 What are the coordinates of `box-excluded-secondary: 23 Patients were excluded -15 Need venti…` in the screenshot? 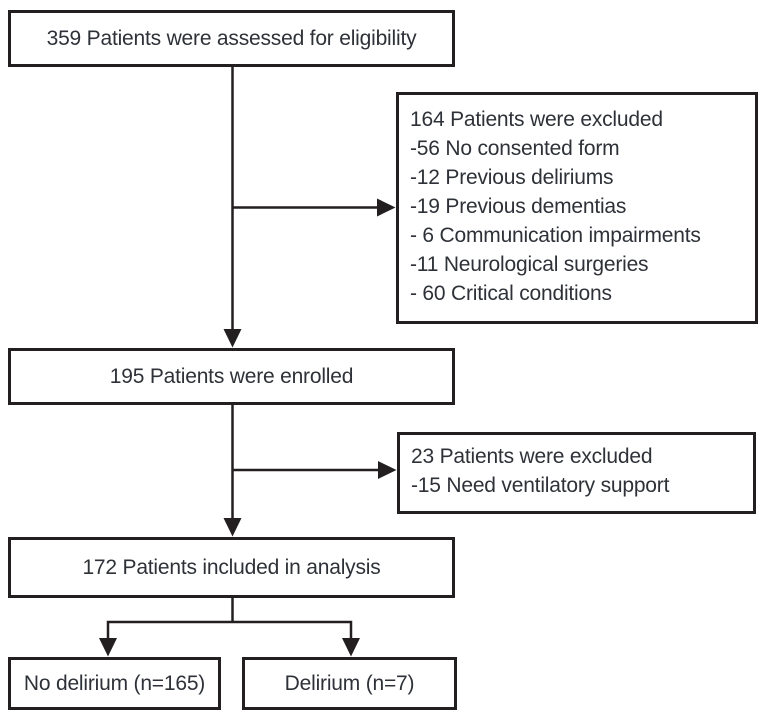 It's located at (576, 473).